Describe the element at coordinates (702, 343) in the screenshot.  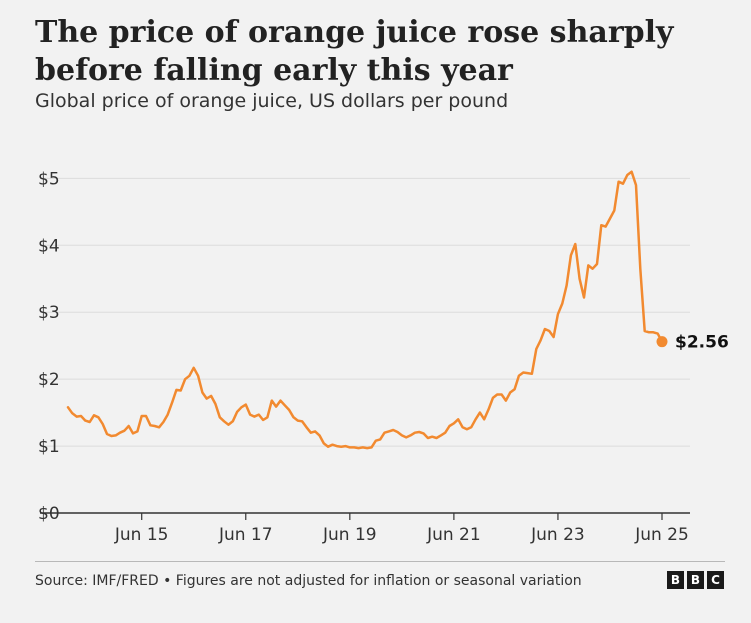
I see `end-value-label: $2.56` at that location.